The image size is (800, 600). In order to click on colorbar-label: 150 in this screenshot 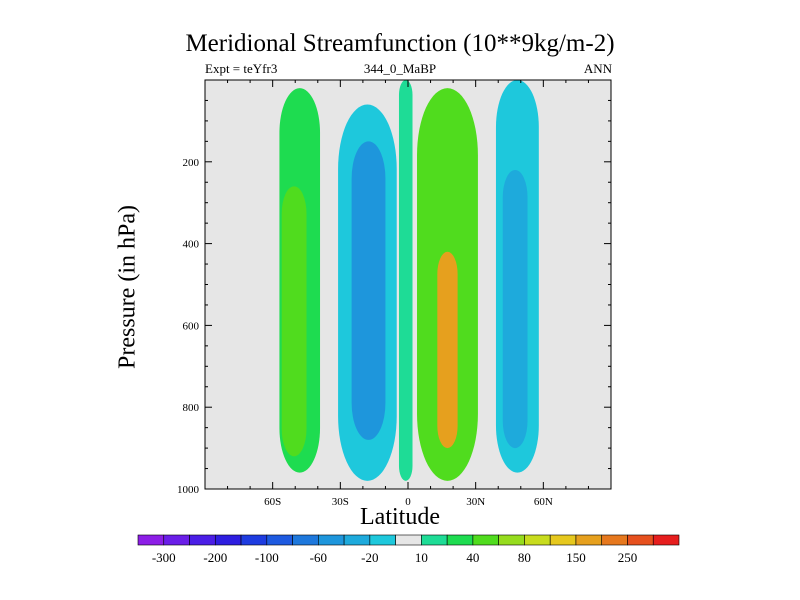, I will do `click(576, 557)`.